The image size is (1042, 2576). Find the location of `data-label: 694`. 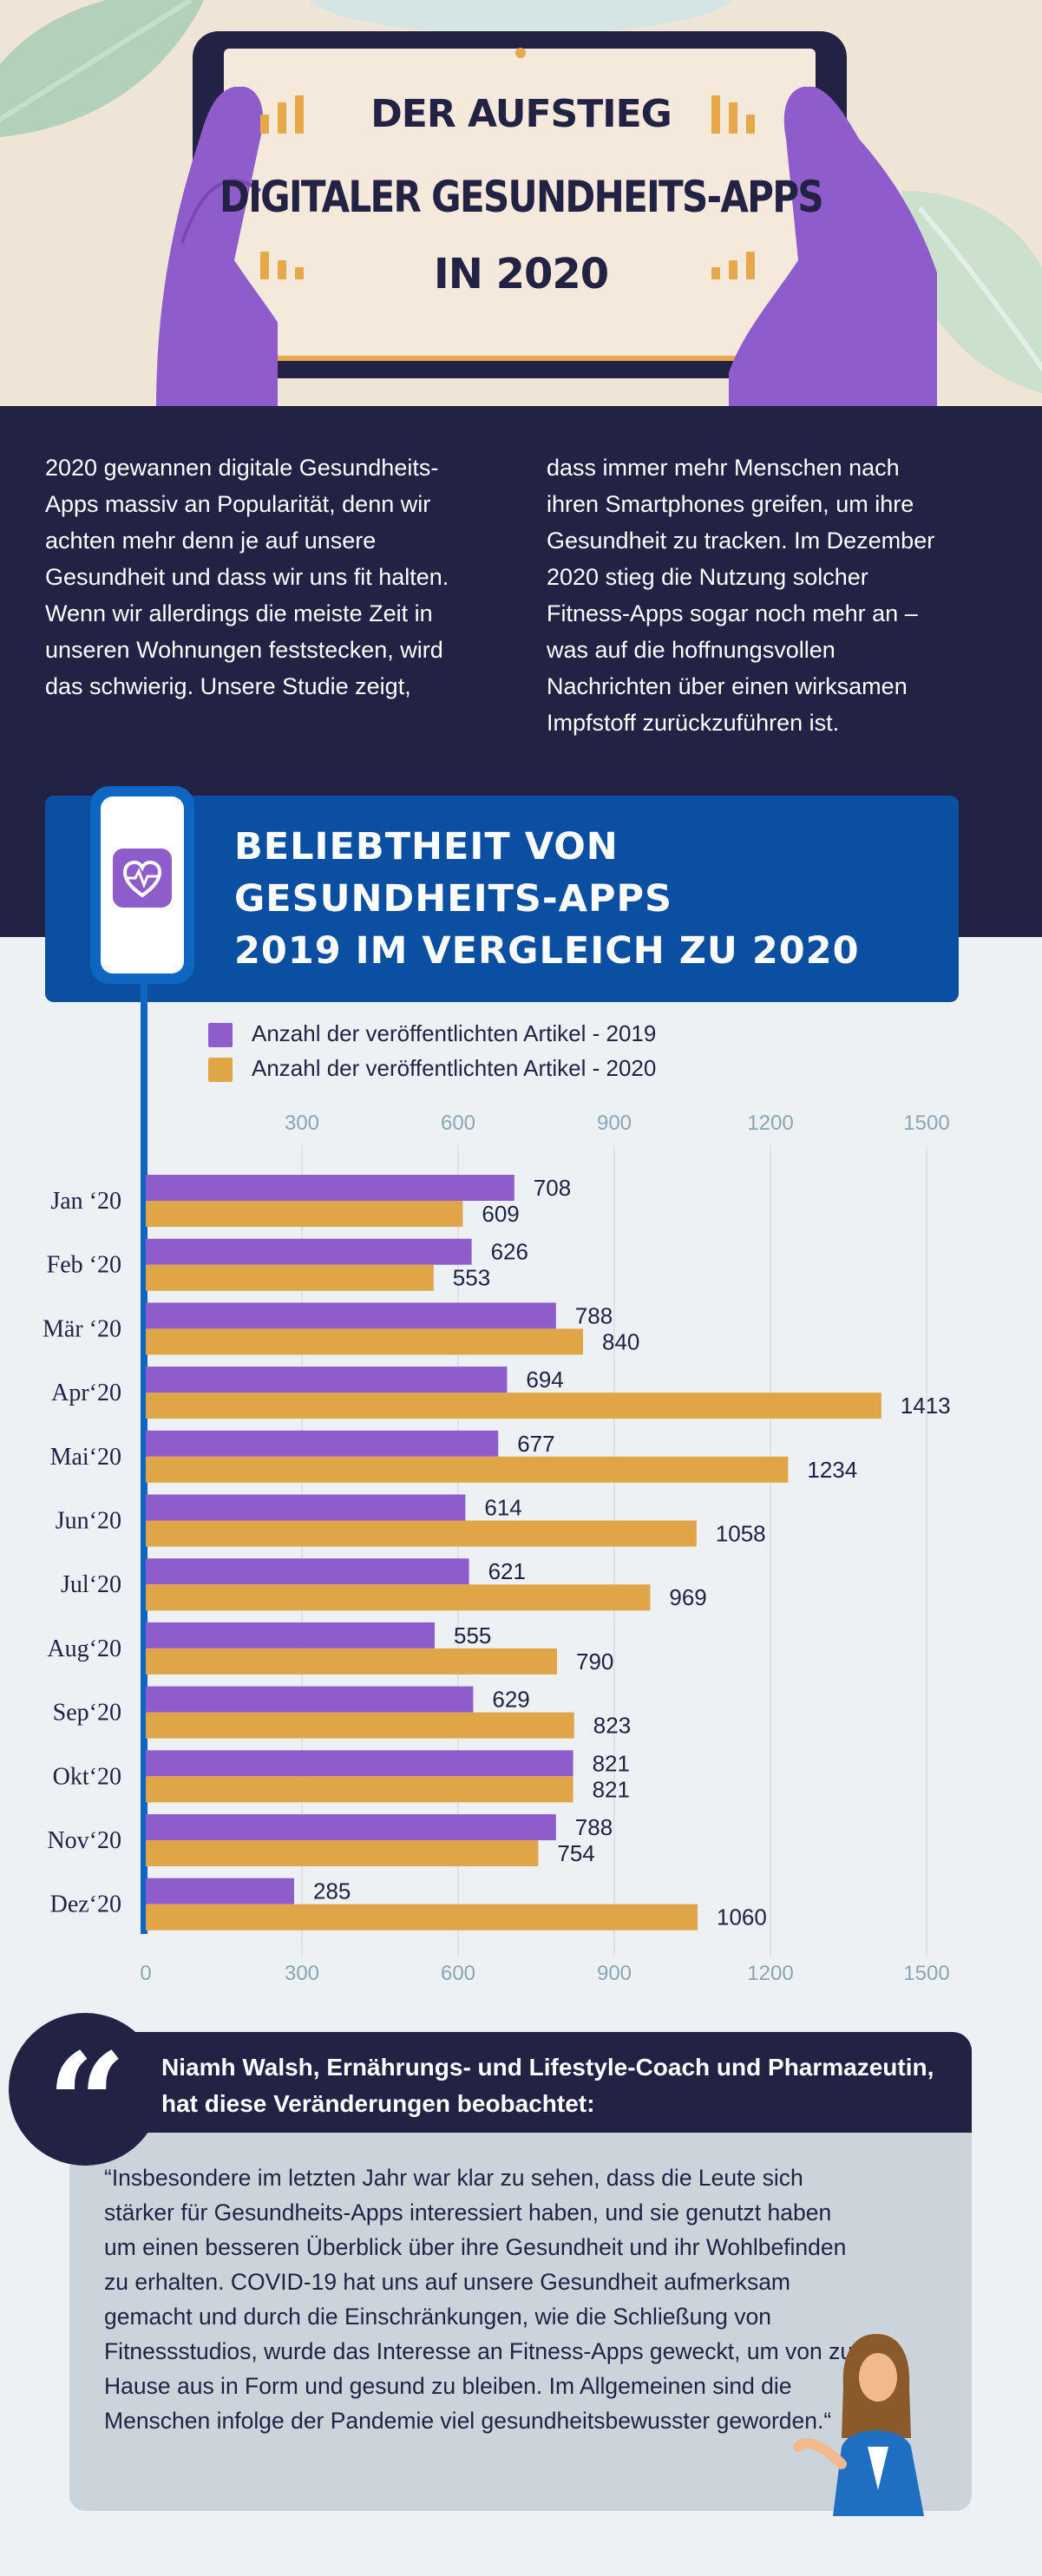

data-label: 694 is located at coordinates (544, 1380).